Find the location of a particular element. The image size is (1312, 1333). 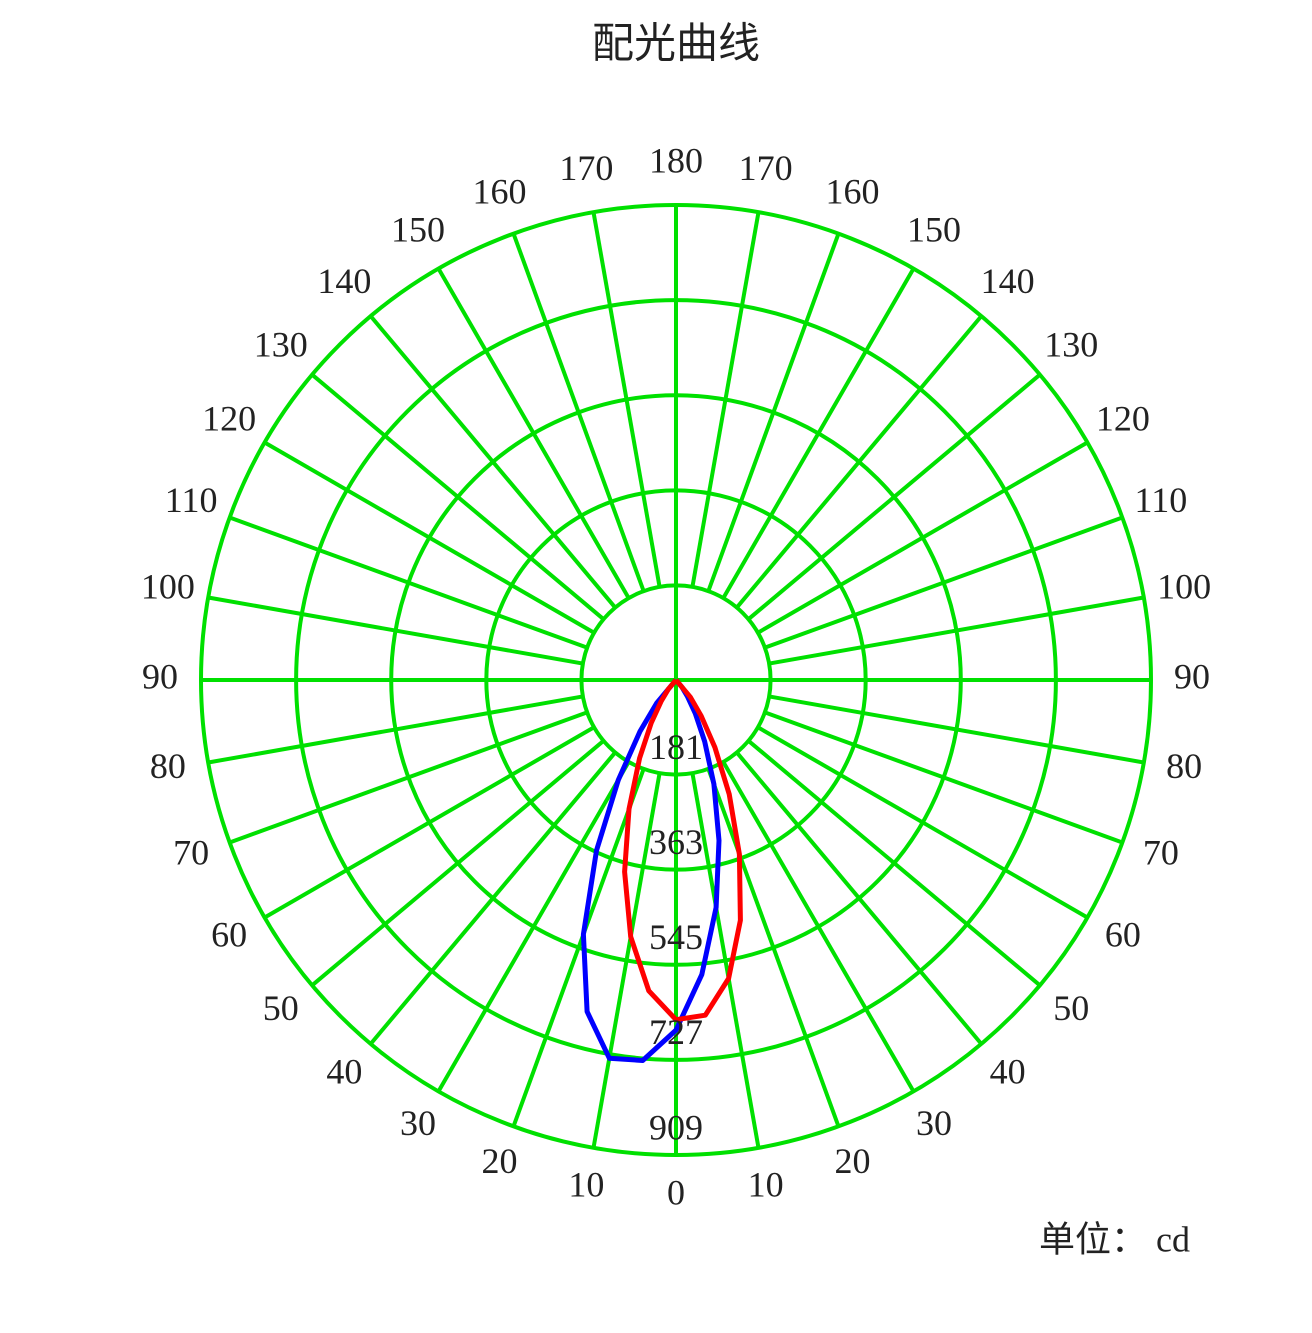

unit-label: 单位： cd is located at coordinates (1114, 1239).